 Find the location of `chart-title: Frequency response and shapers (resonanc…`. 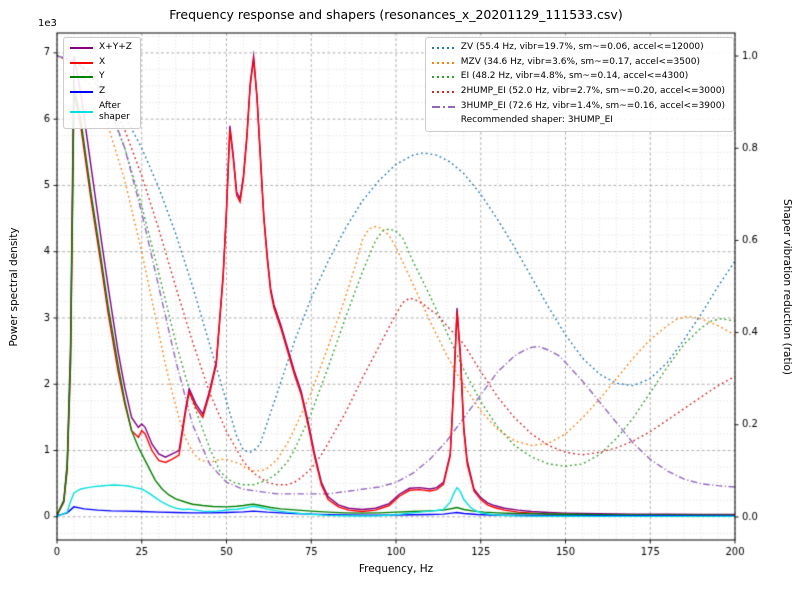

chart-title: Frequency response and shapers (resonanc… is located at coordinates (396, 14).